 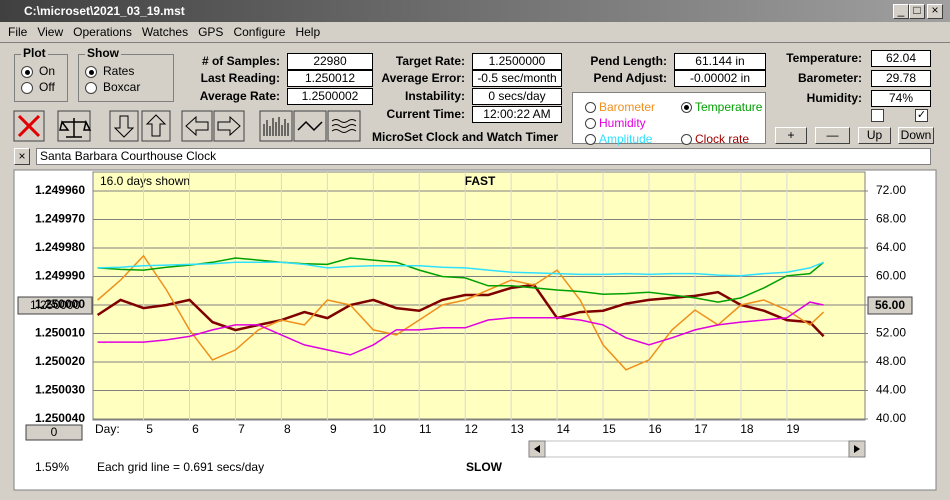 I want to click on y-tick-label: 1.250040, so click(x=60, y=418).